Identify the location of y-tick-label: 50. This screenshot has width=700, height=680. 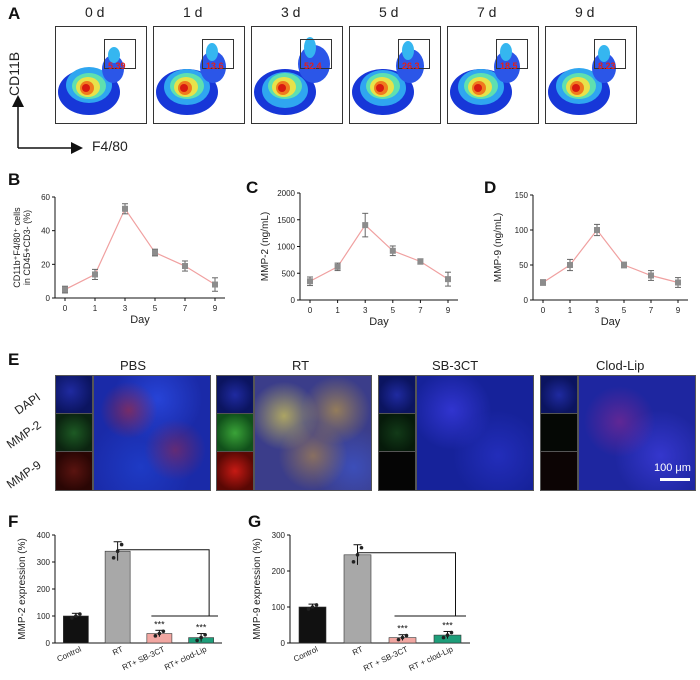
(523, 265).